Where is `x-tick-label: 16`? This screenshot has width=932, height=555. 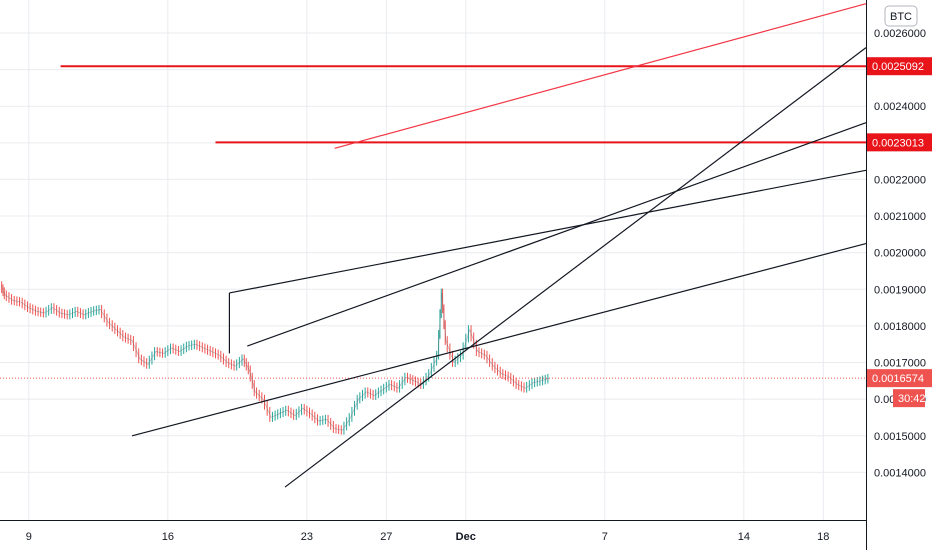 x-tick-label: 16 is located at coordinates (168, 537).